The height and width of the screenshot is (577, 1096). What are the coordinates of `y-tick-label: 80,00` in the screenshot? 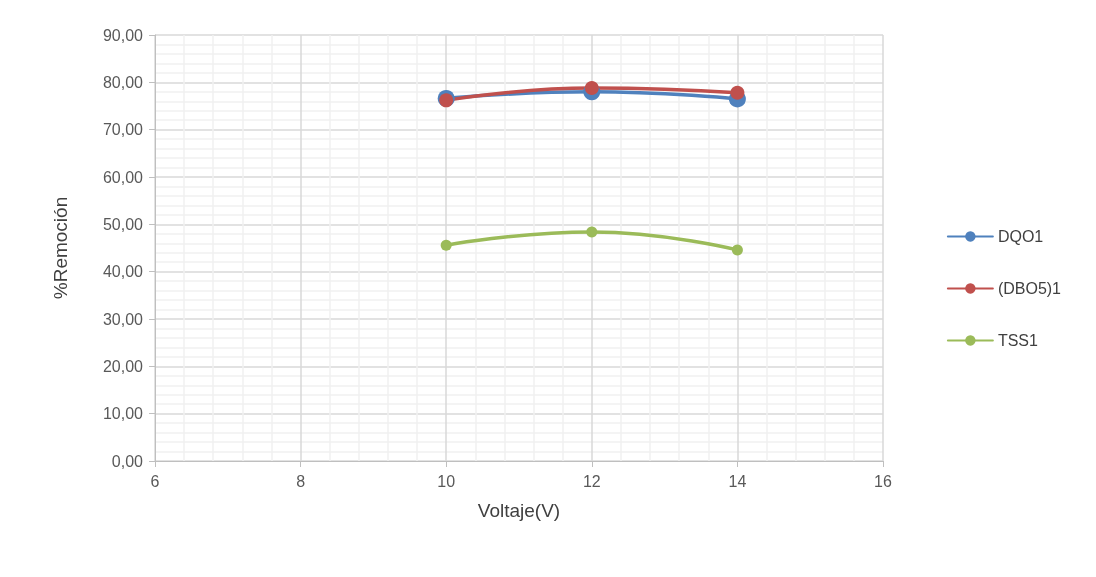 It's located at (123, 82).